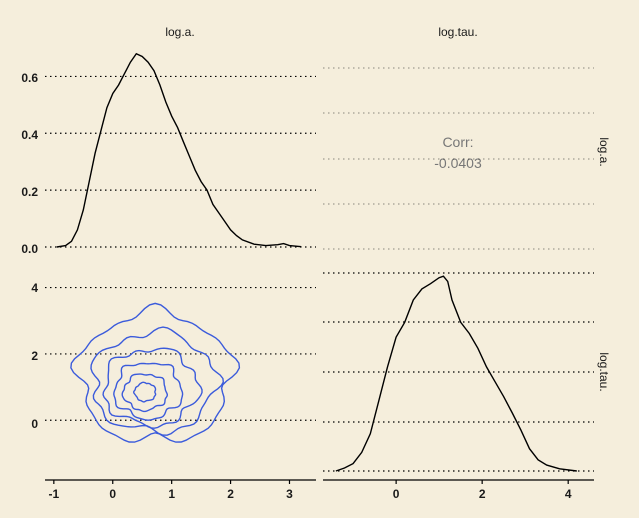  Describe the element at coordinates (34, 356) in the screenshot. I see `y-tick-label-panel2-1: 2` at that location.